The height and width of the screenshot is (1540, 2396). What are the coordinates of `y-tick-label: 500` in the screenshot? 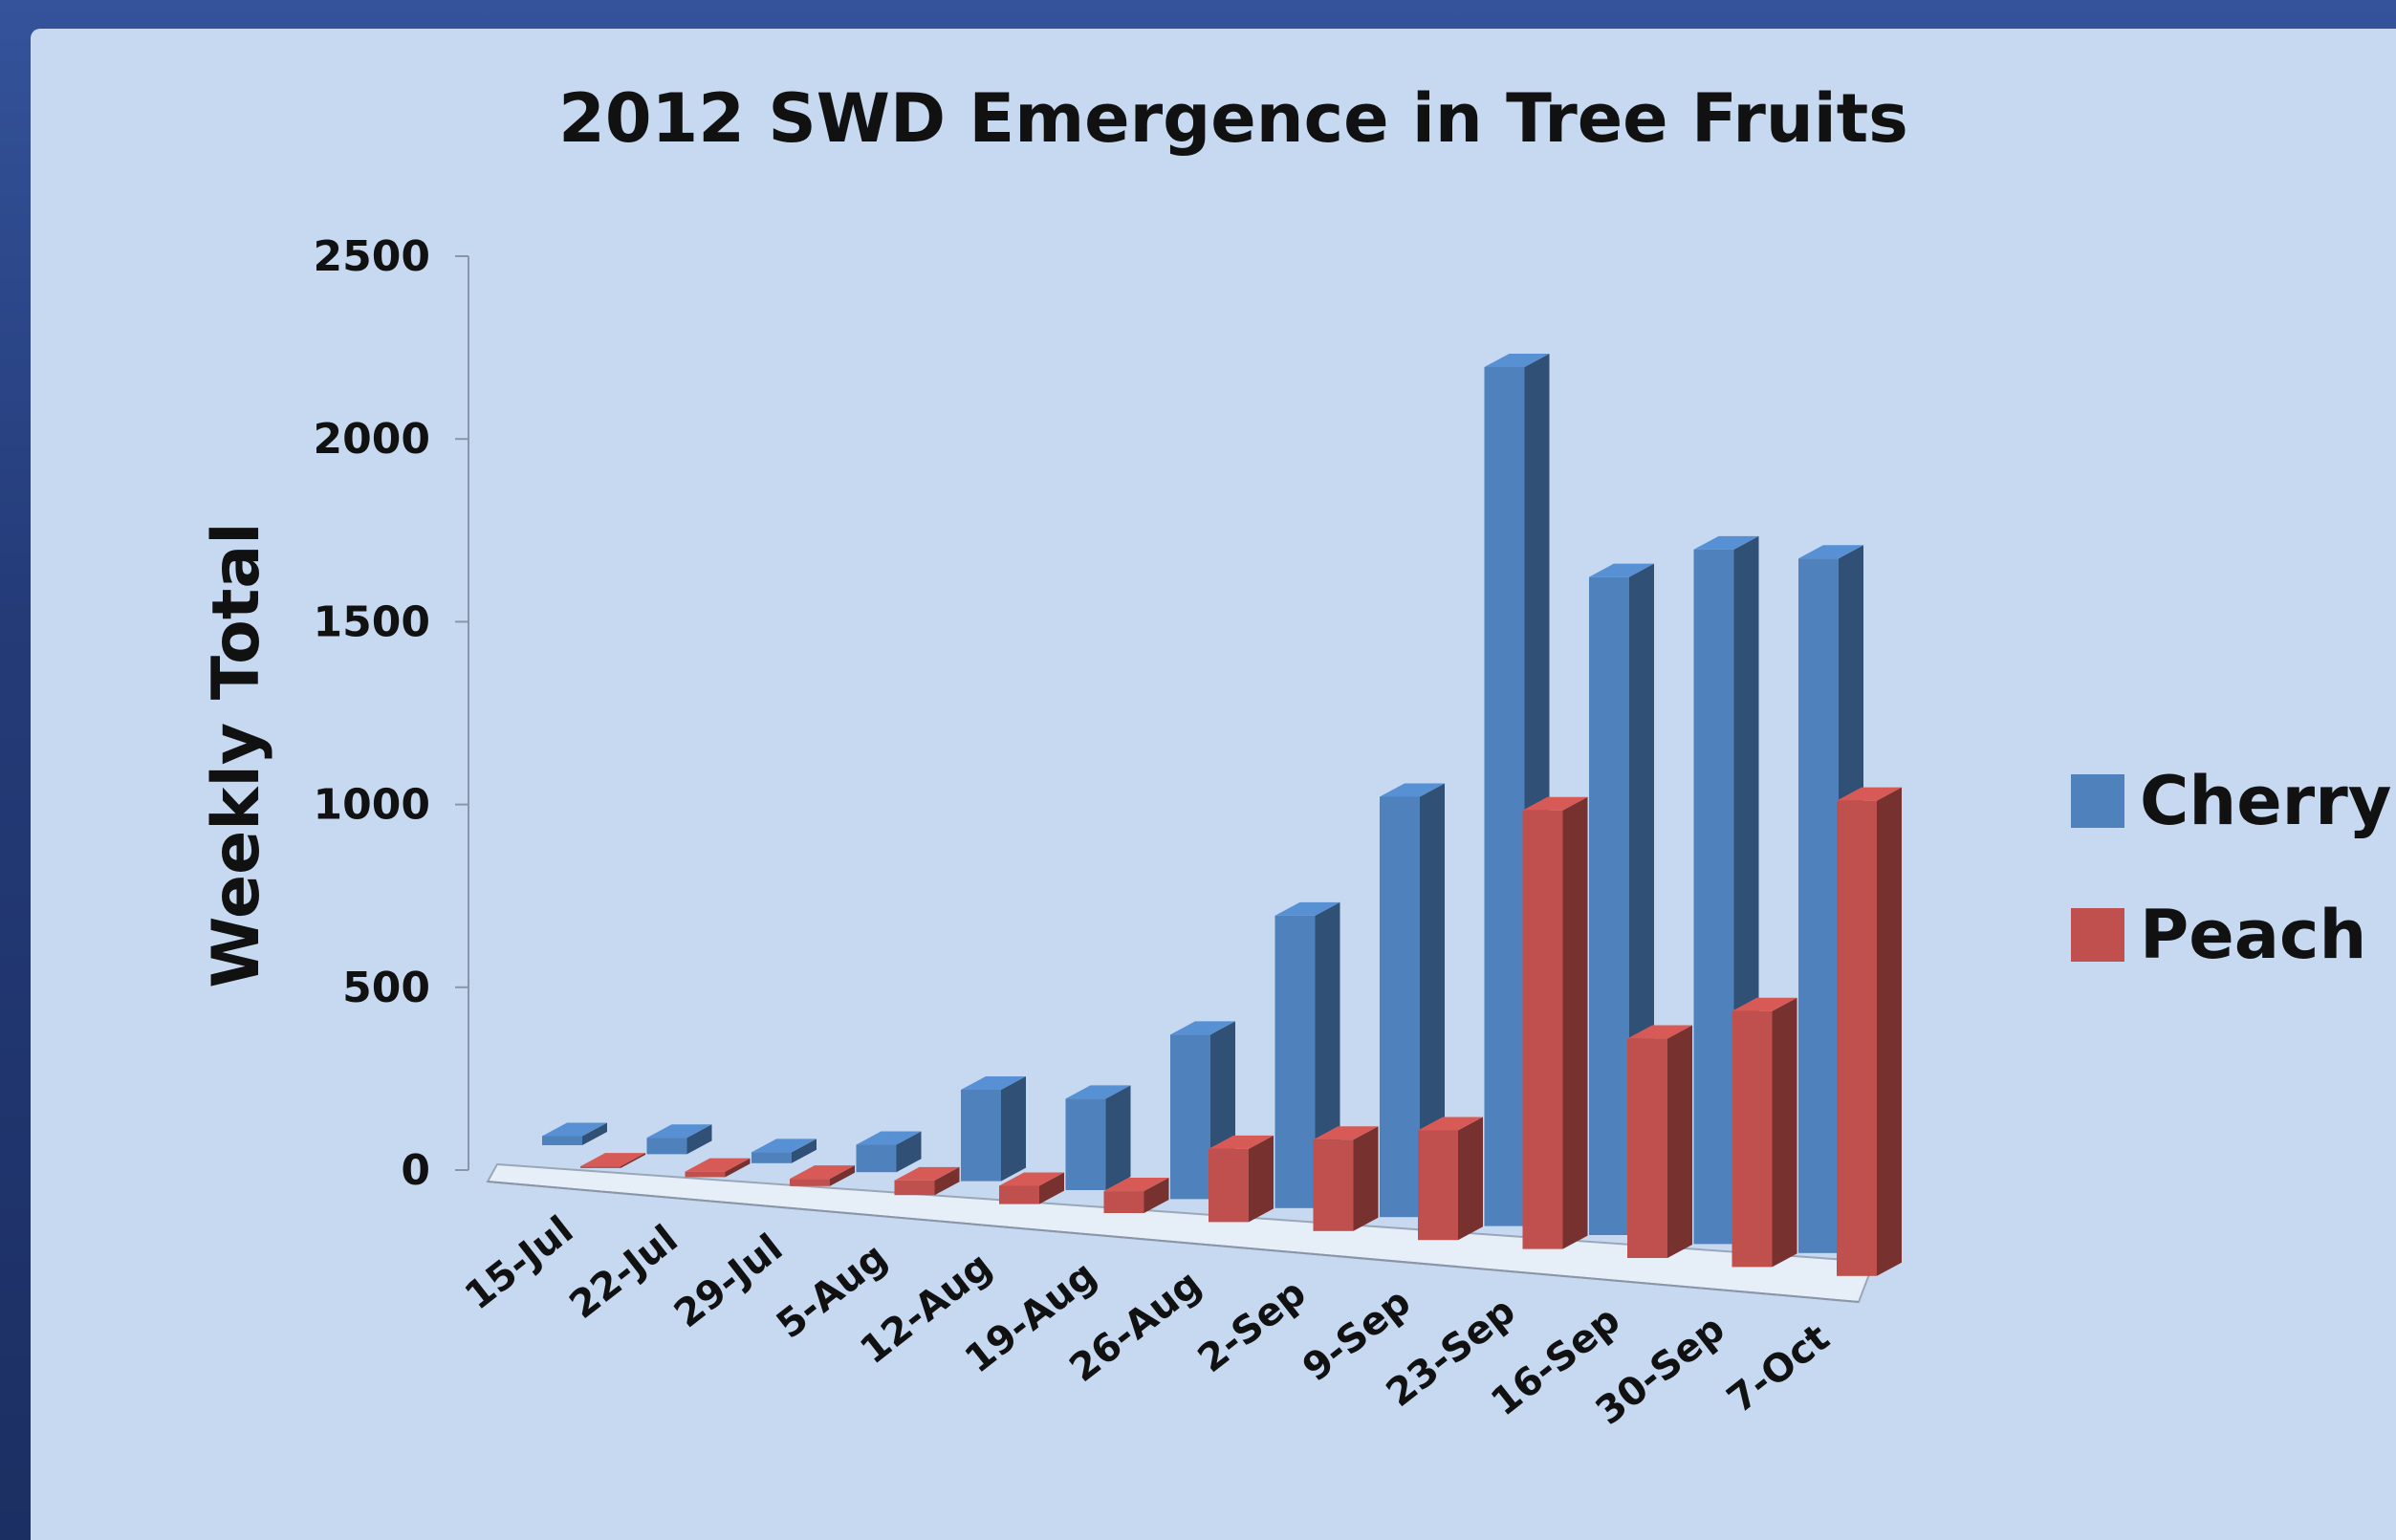 It's located at (386, 988).